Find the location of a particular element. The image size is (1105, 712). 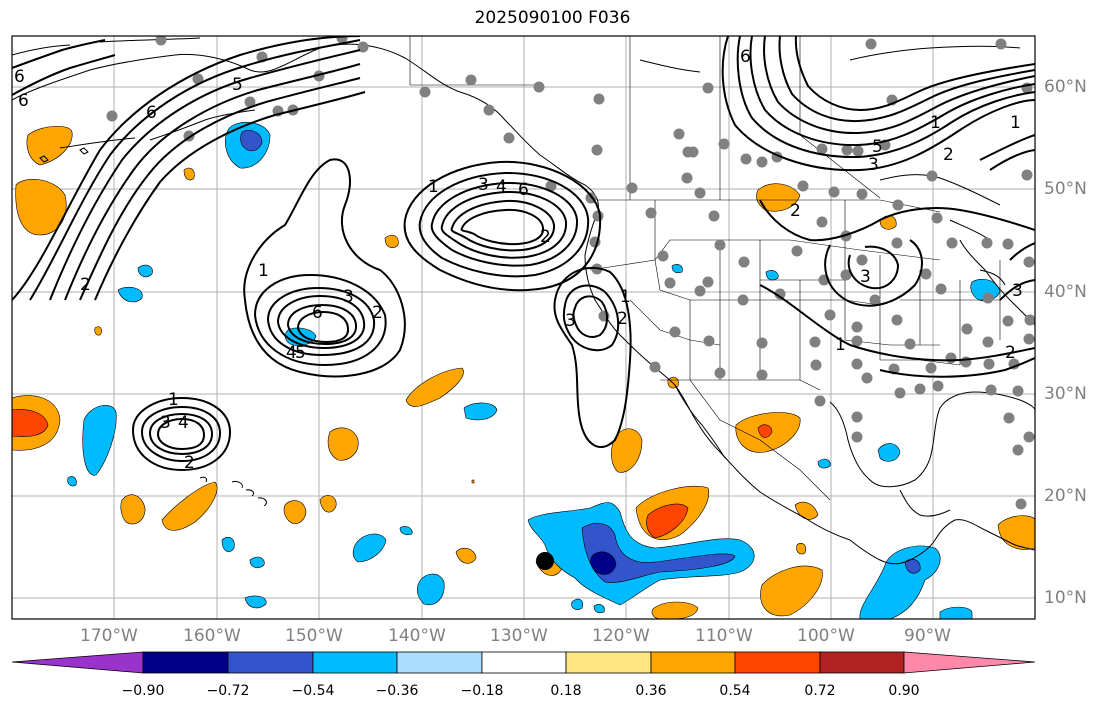

lon-label: 120°W is located at coordinates (621, 636).